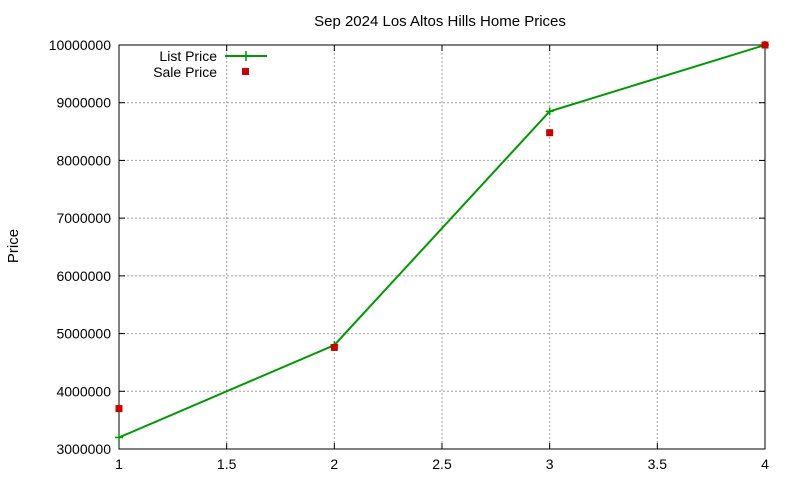 The height and width of the screenshot is (480, 800). Describe the element at coordinates (188, 56) in the screenshot. I see `legend-label-list-price: List Price` at that location.